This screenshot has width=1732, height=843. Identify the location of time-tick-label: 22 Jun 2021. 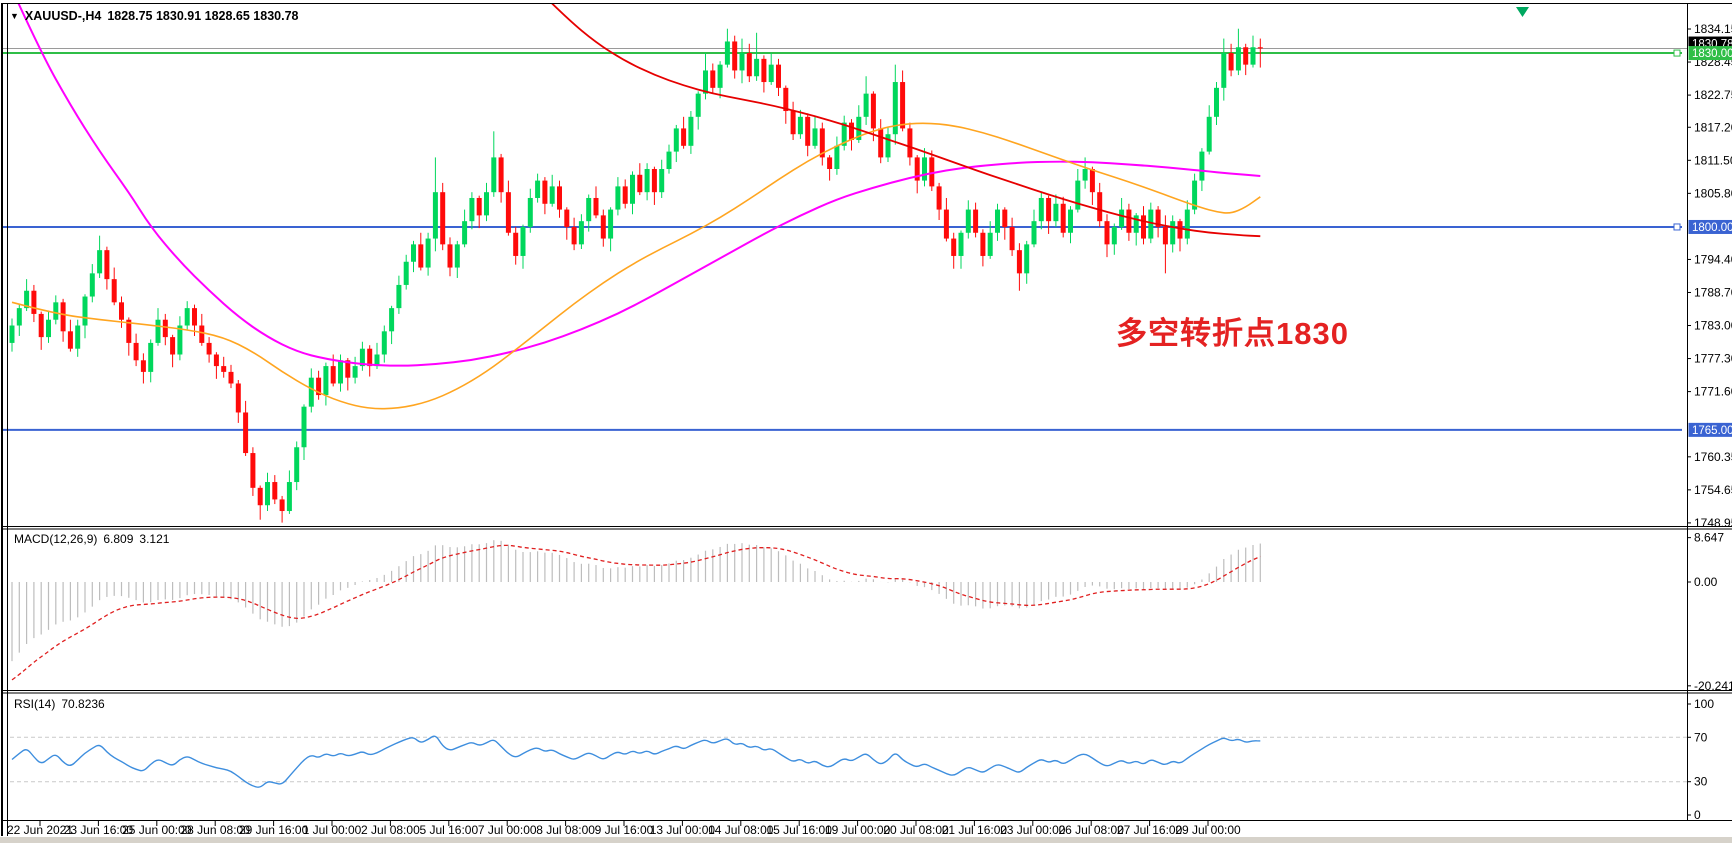
(40, 830).